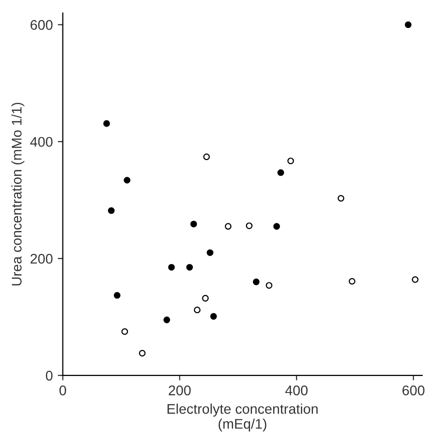 The width and height of the screenshot is (433, 434). Describe the element at coordinates (49, 375) in the screenshot. I see `y-tick-label: 0` at that location.